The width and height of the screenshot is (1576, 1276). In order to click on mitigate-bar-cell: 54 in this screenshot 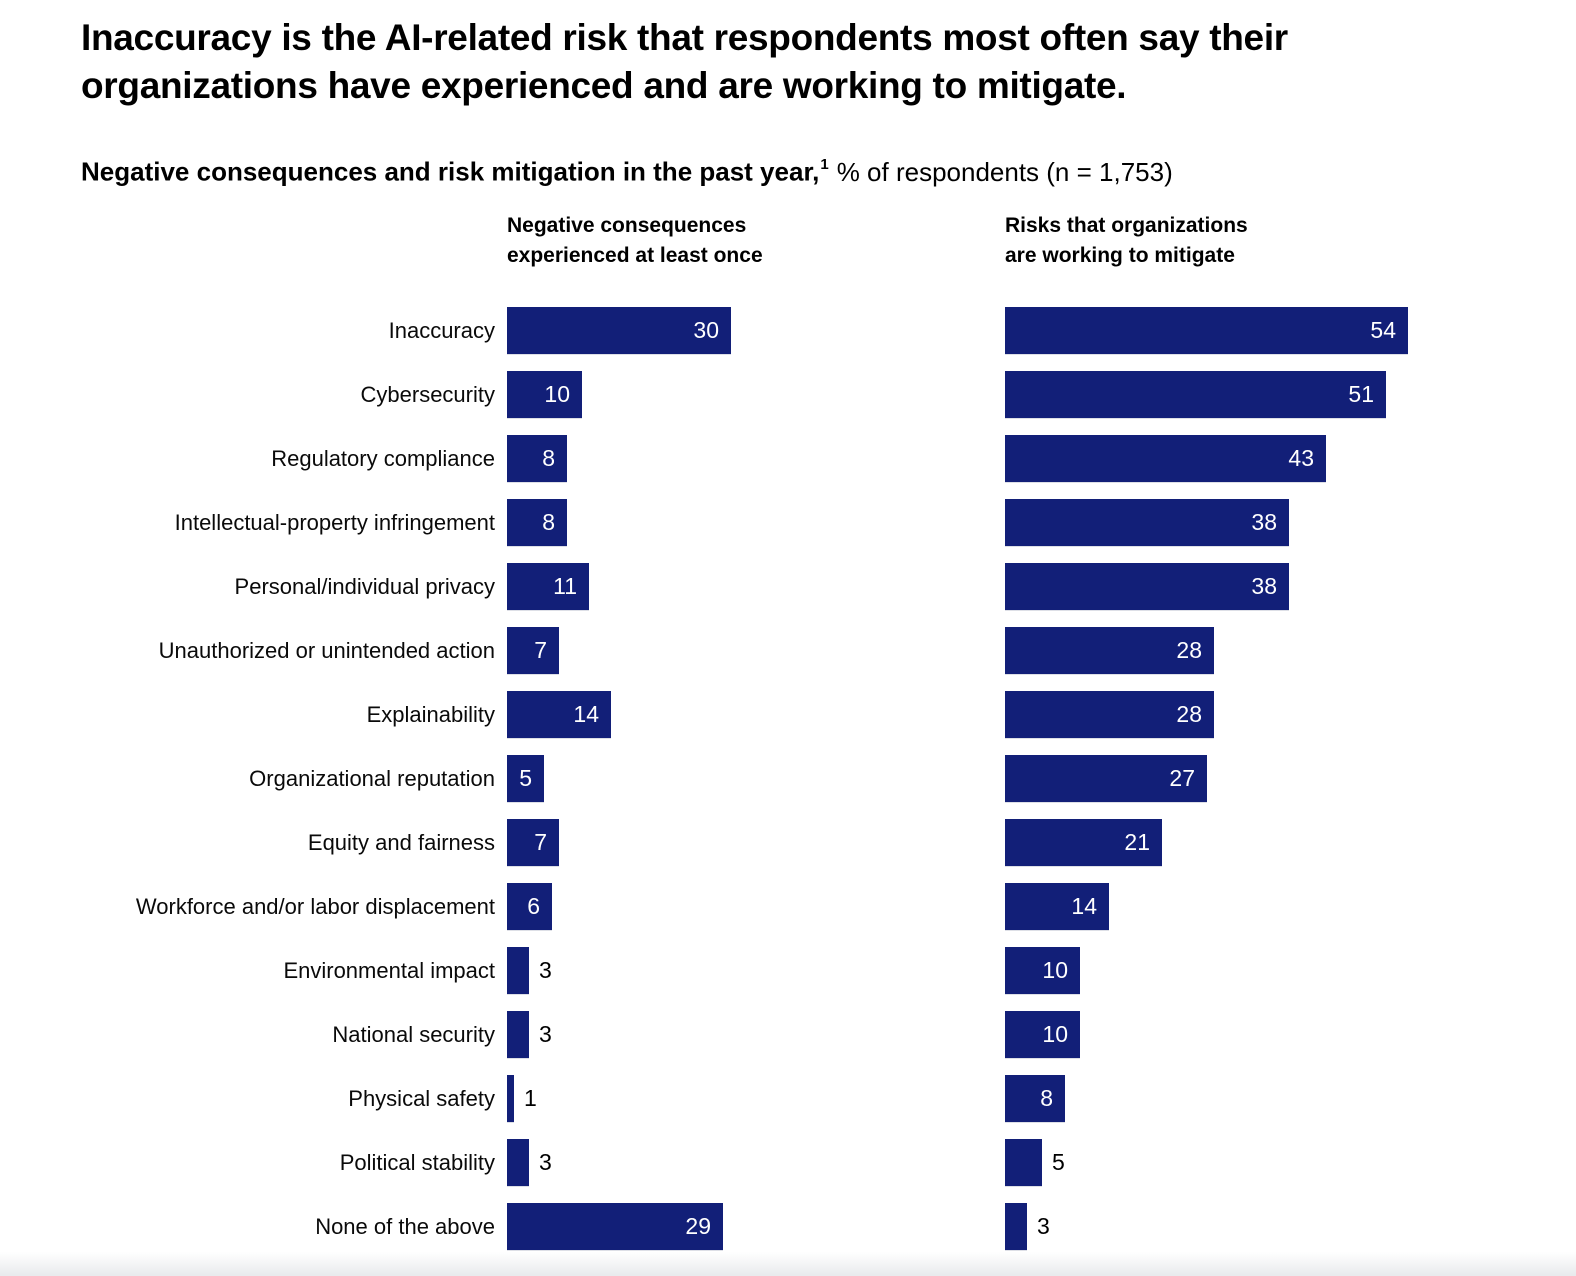, I will do `click(1270, 331)`.